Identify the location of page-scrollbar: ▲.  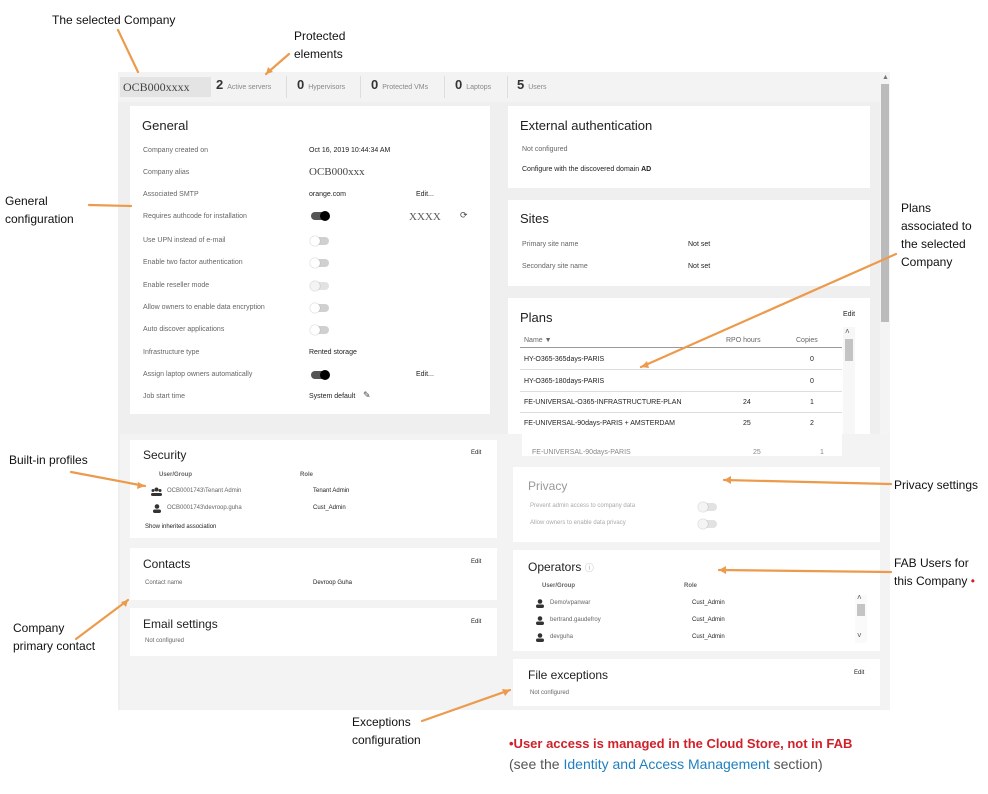
(885, 255).